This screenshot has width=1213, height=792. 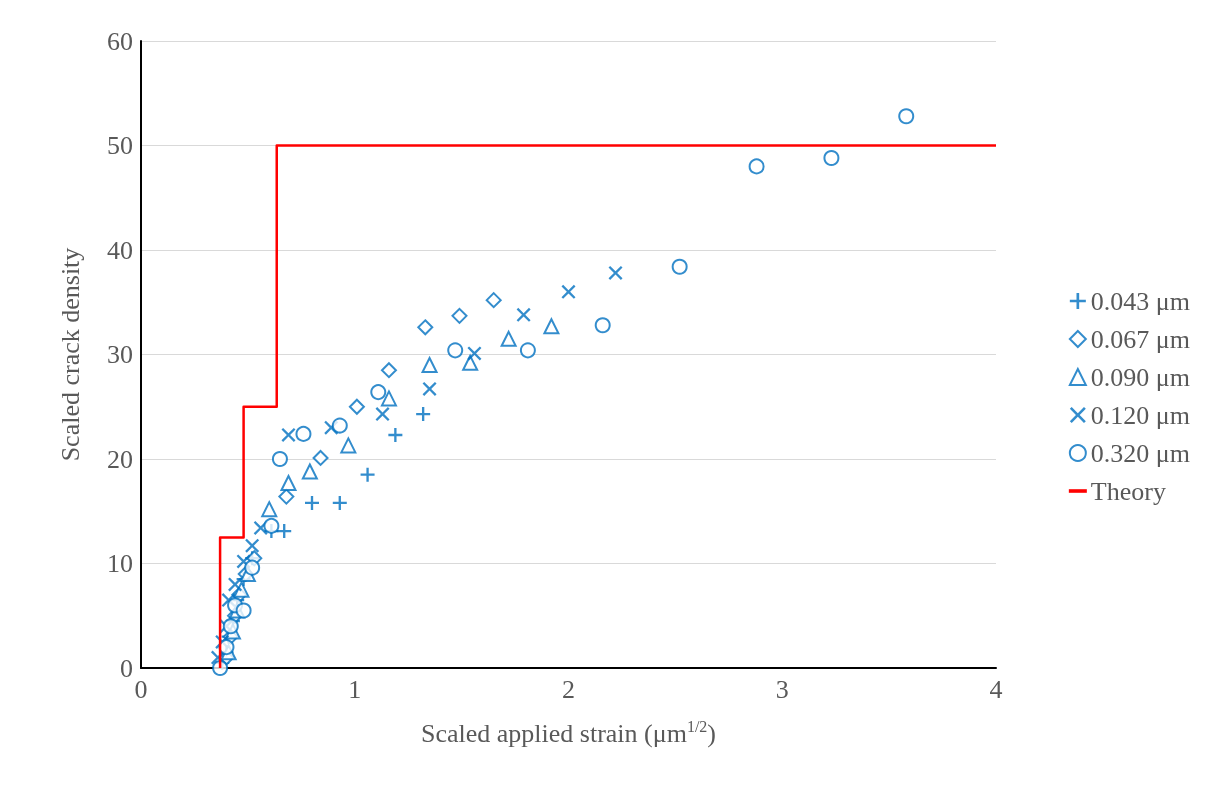 What do you see at coordinates (1140, 415) in the screenshot?
I see `legend-label: 0.120 μm` at bounding box center [1140, 415].